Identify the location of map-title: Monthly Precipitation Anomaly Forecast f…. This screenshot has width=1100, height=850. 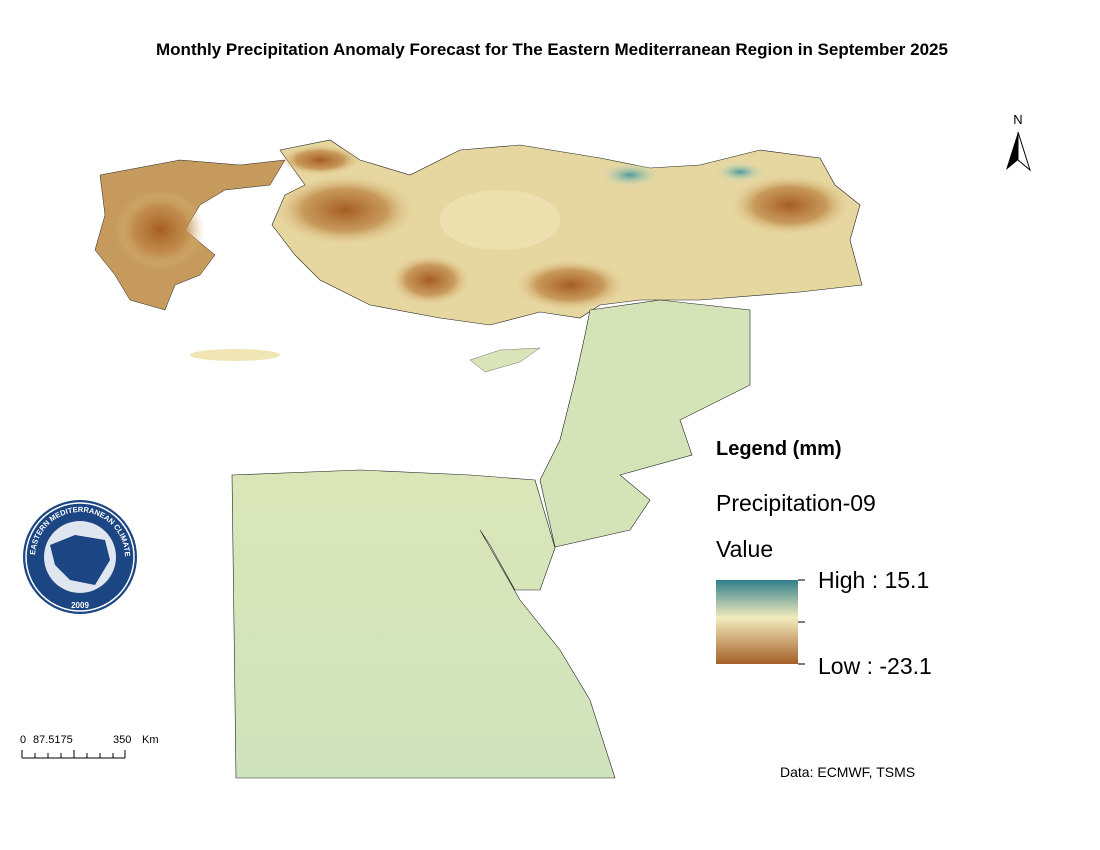
(552, 49).